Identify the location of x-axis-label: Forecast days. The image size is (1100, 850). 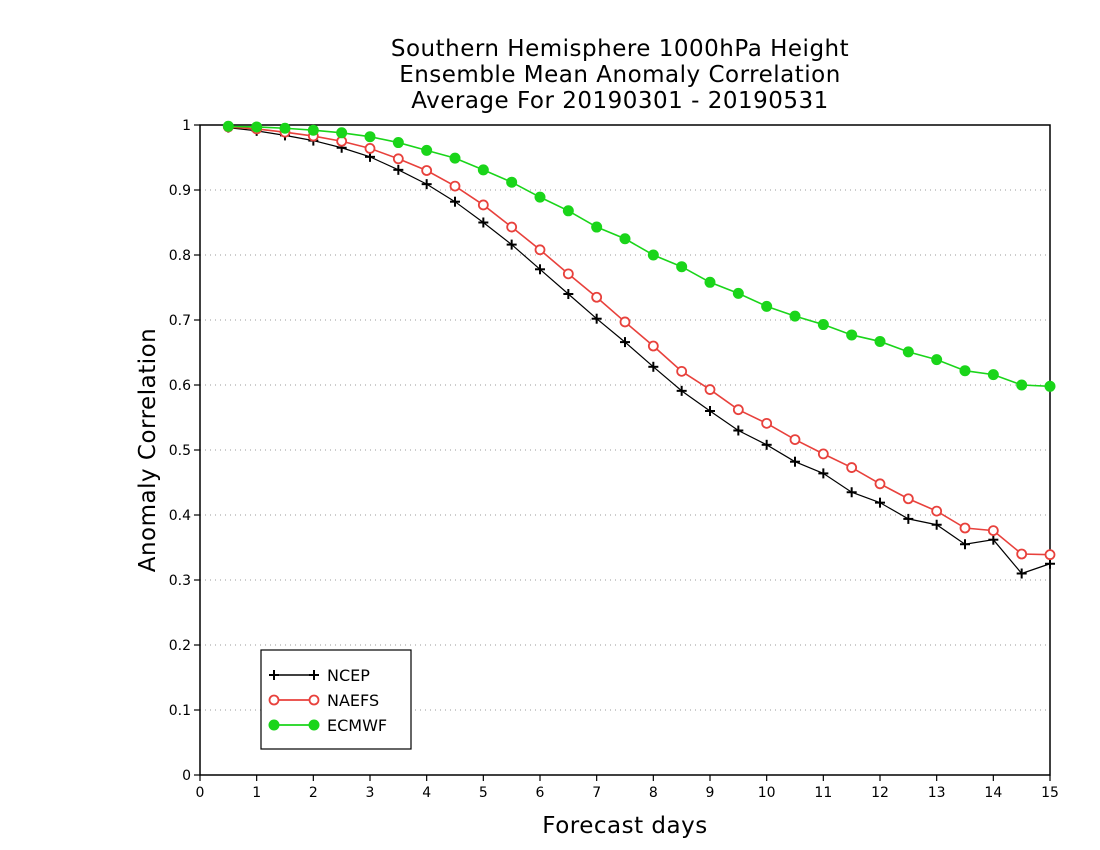
(624, 826).